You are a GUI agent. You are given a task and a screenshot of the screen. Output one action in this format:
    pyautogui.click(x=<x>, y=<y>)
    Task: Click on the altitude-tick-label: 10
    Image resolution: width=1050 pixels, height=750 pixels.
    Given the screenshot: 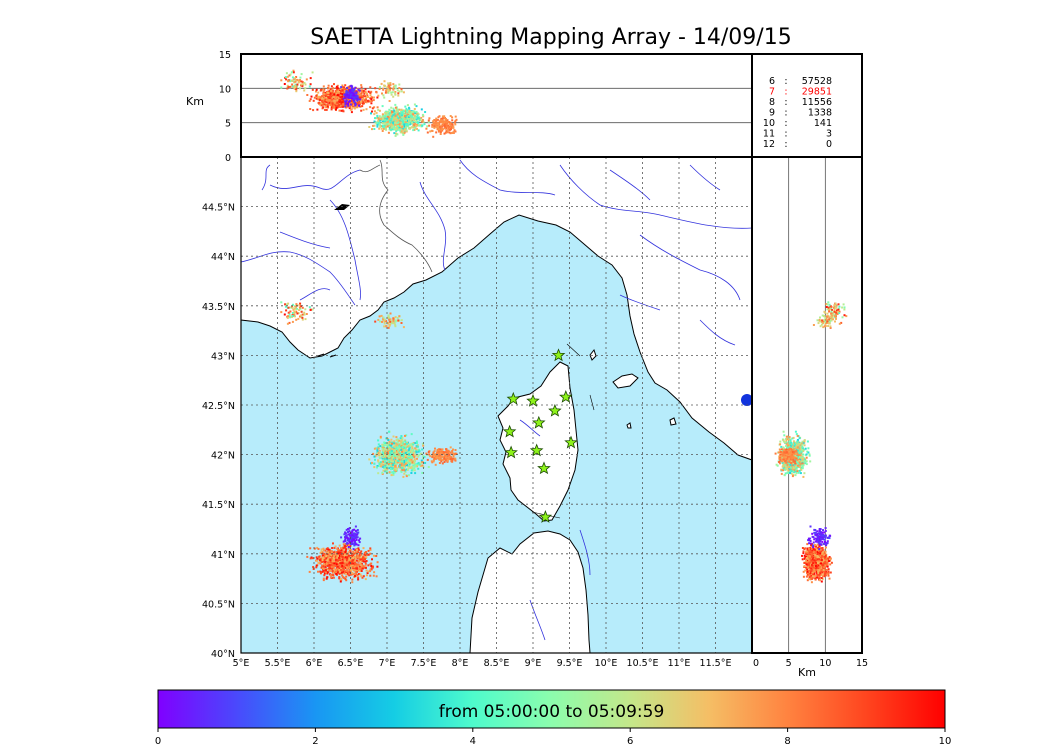 What is the action you would take?
    pyautogui.click(x=225, y=89)
    